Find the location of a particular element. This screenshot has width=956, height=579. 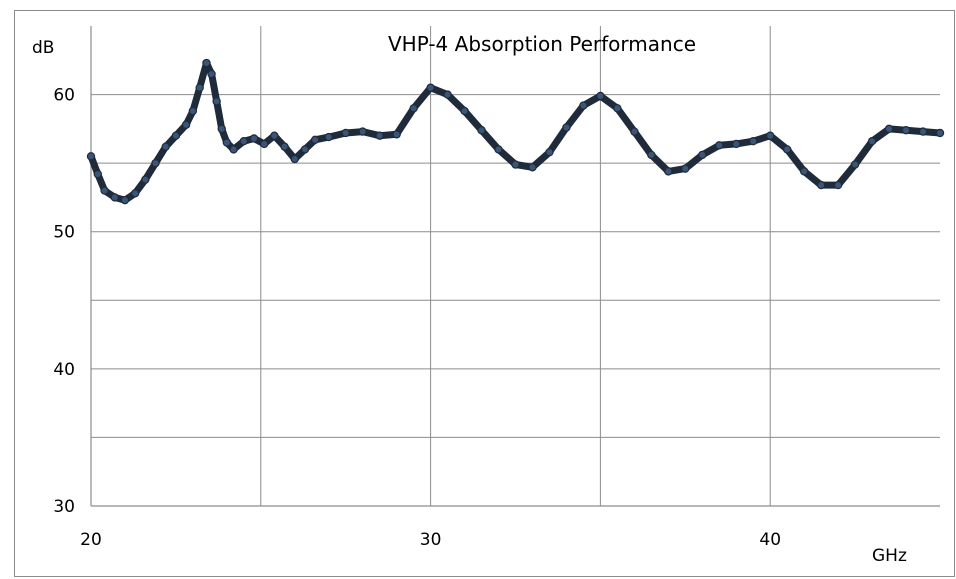

x-tick-label: 30 is located at coordinates (431, 540).